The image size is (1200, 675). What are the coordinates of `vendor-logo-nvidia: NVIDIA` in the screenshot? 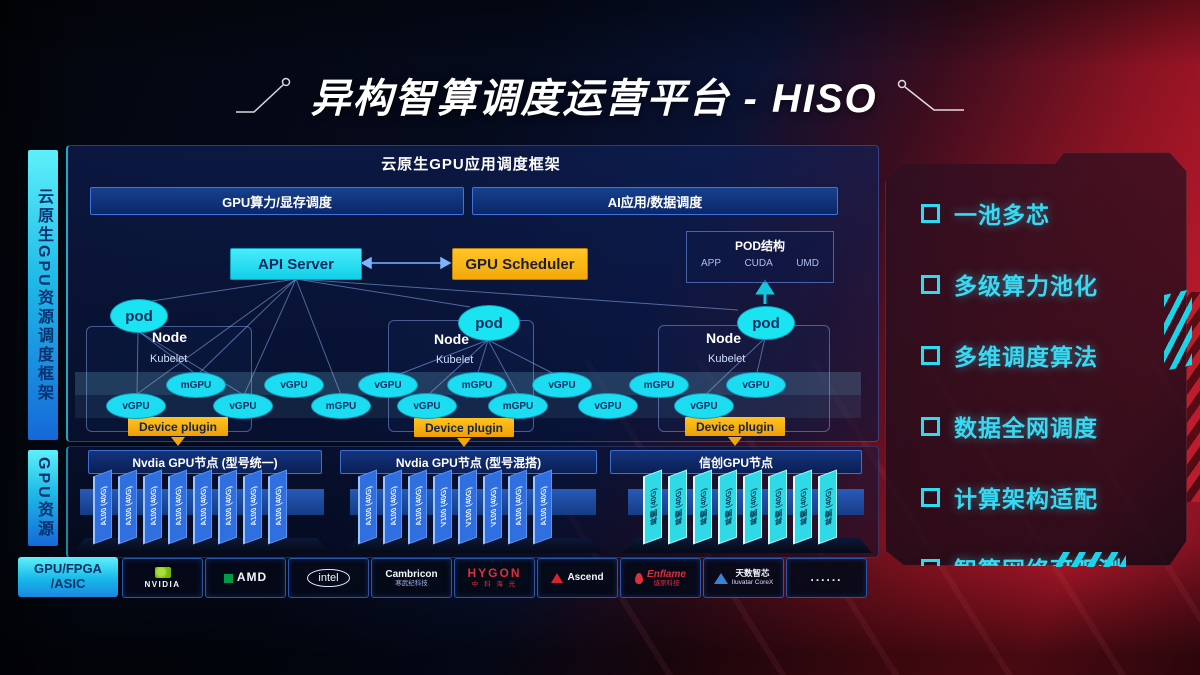 It's located at (162, 578).